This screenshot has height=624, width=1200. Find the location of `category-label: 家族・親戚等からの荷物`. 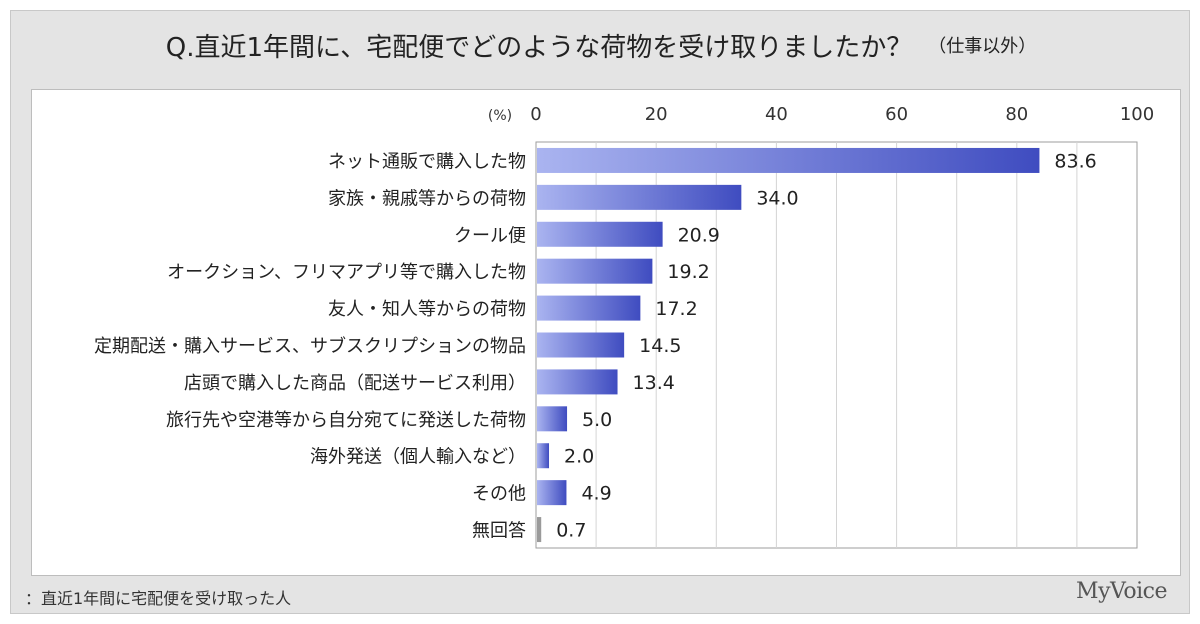

category-label: 家族・親戚等からの荷物 is located at coordinates (427, 198).